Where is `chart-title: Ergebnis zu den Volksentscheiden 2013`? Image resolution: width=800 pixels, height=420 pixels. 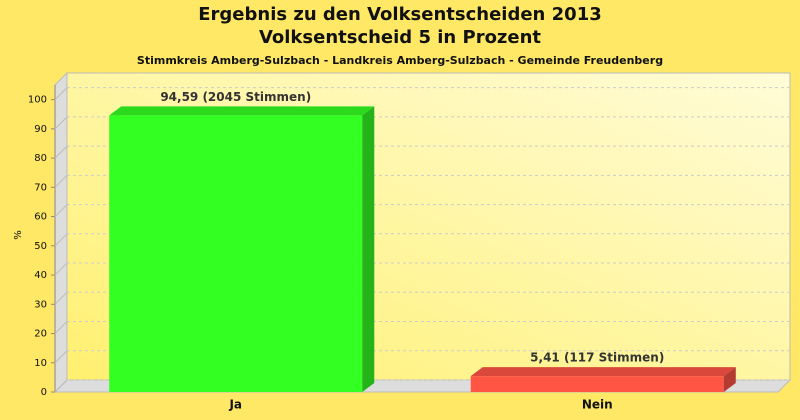 chart-title: Ergebnis zu den Volksentscheiden 2013 is located at coordinates (400, 14).